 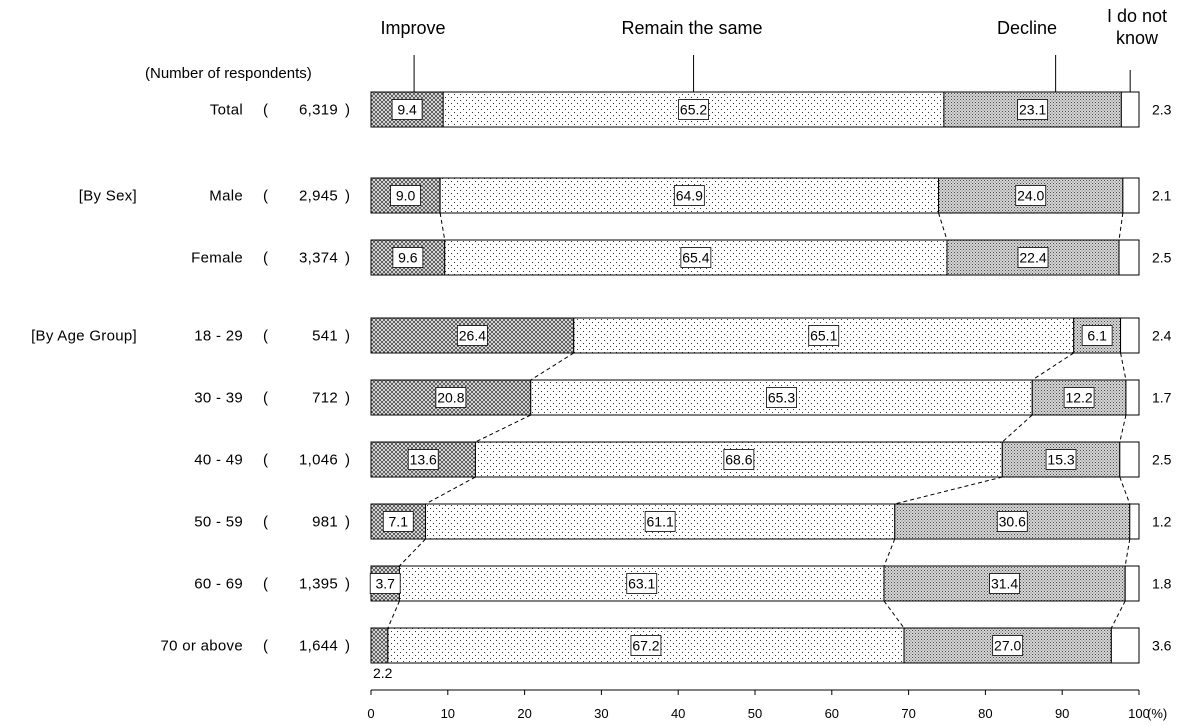 I want to click on respondents-header-text: (Number of respondents), so click(x=228, y=73).